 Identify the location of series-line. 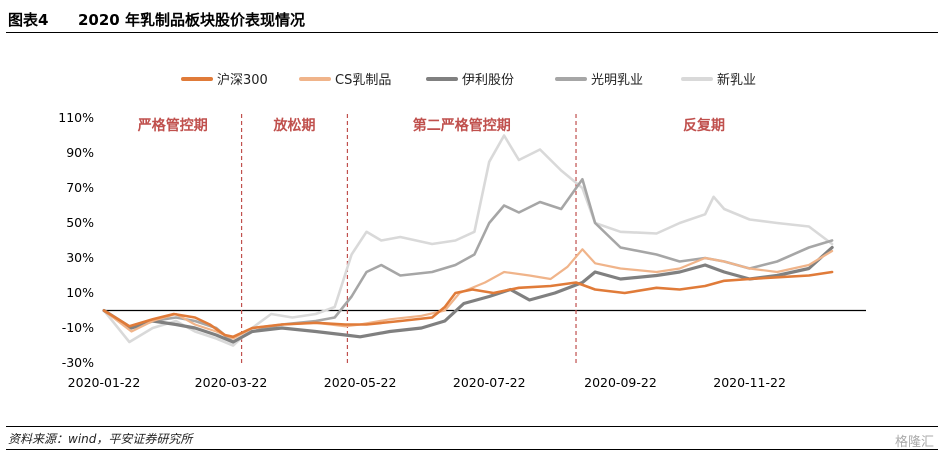
(468, 304).